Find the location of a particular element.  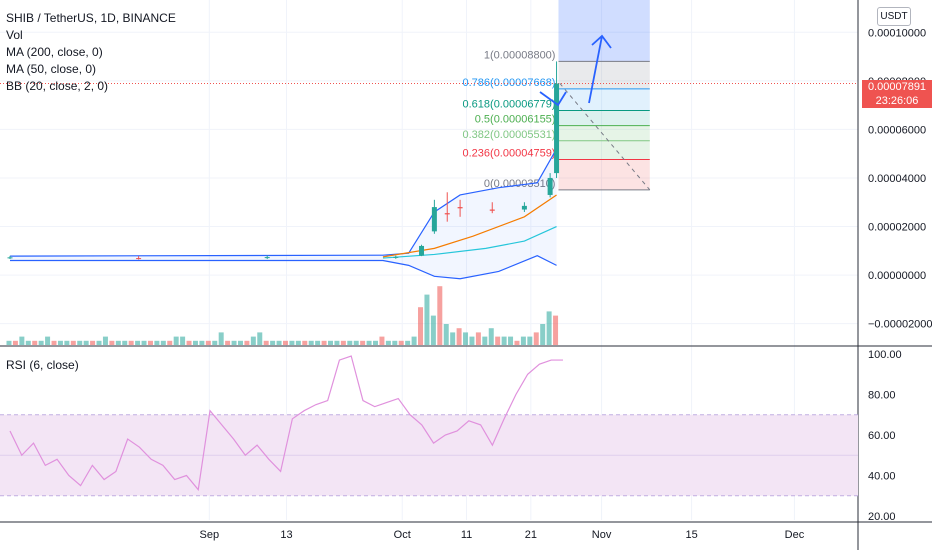

fib-band is located at coordinates (604, 150).